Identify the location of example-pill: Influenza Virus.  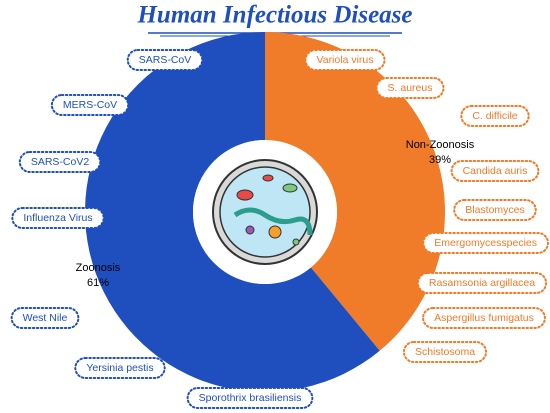
(58, 218).